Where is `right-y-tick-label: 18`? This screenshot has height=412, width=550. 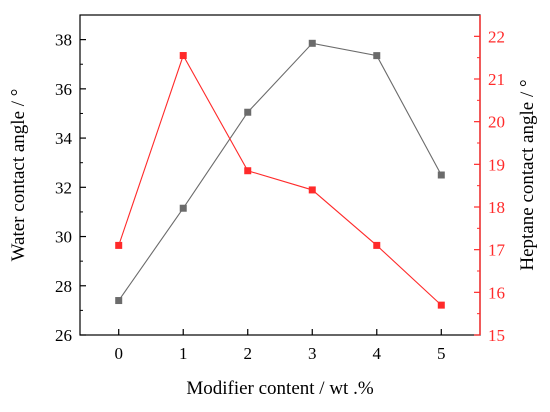
right-y-tick-label: 18 is located at coordinates (496, 207).